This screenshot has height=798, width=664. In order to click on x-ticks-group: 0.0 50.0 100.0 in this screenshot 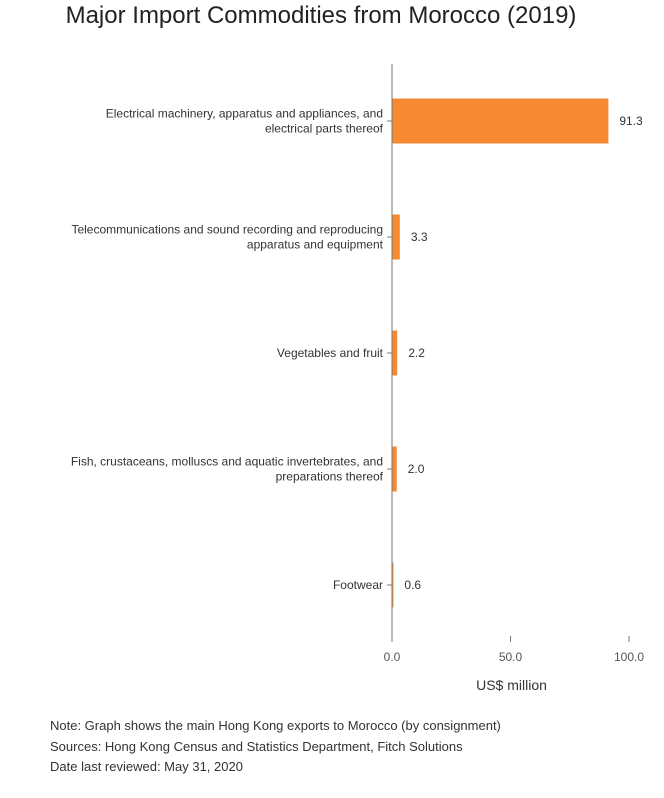, I will do `click(514, 650)`.